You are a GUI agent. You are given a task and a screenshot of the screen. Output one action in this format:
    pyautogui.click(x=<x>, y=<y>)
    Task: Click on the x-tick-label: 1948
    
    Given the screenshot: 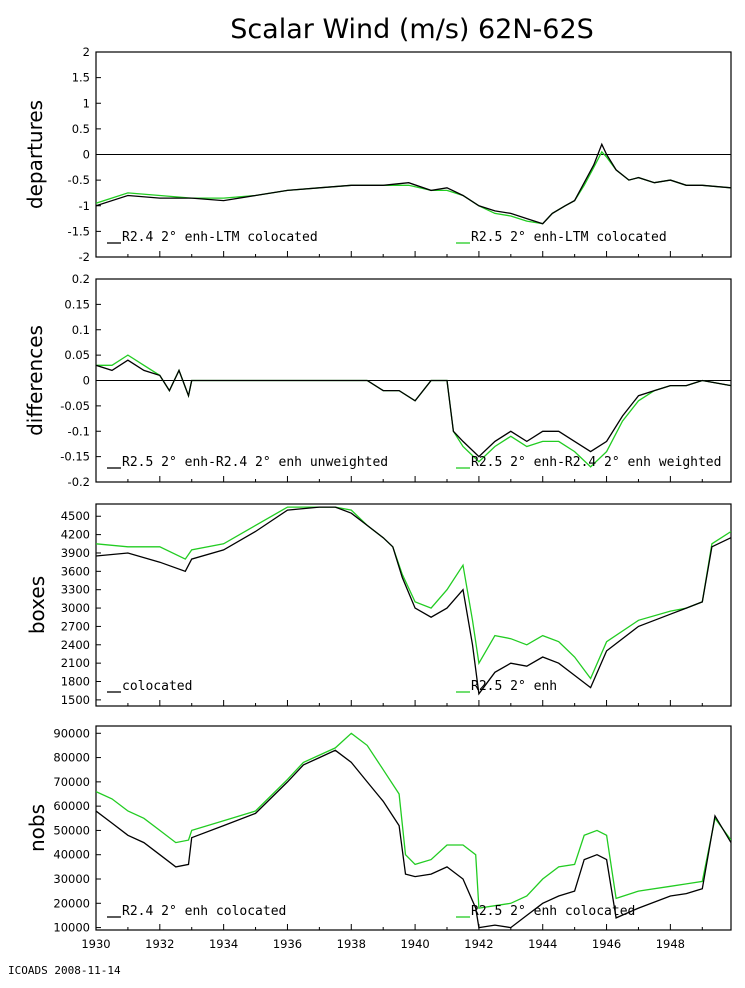 What is the action you would take?
    pyautogui.click(x=670, y=944)
    